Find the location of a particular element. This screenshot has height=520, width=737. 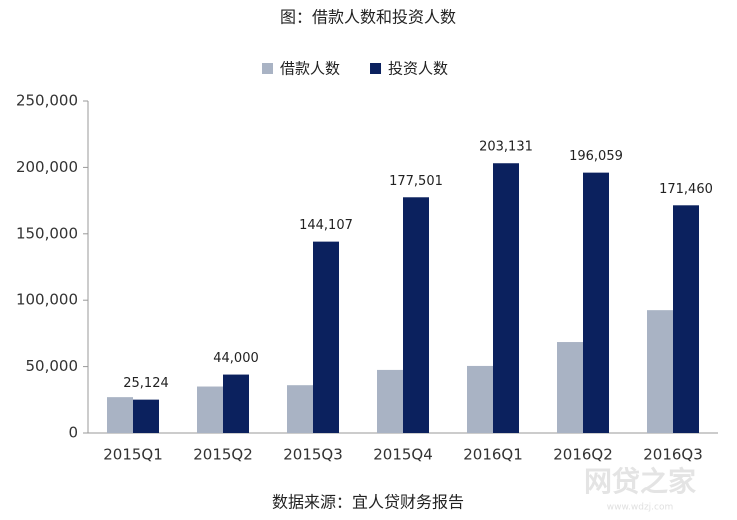

y-tick-label: 250,000 is located at coordinates (47, 101).